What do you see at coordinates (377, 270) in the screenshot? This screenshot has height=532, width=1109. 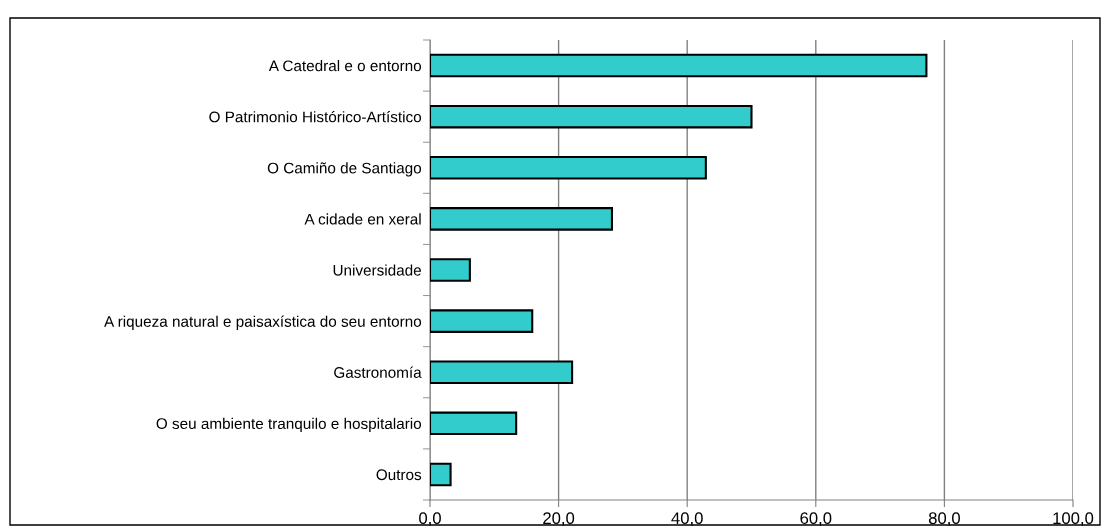 I see `y-tick-label: Universidade` at bounding box center [377, 270].